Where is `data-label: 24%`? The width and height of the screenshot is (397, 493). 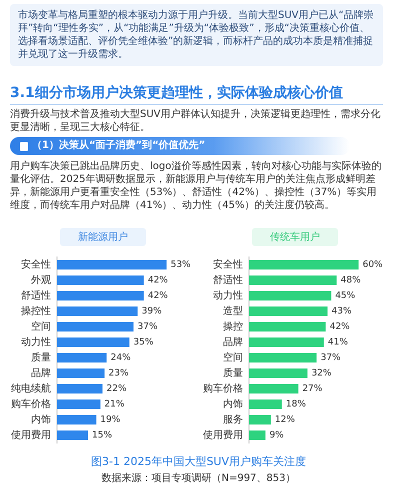 data-label: 24% is located at coordinates (121, 358).